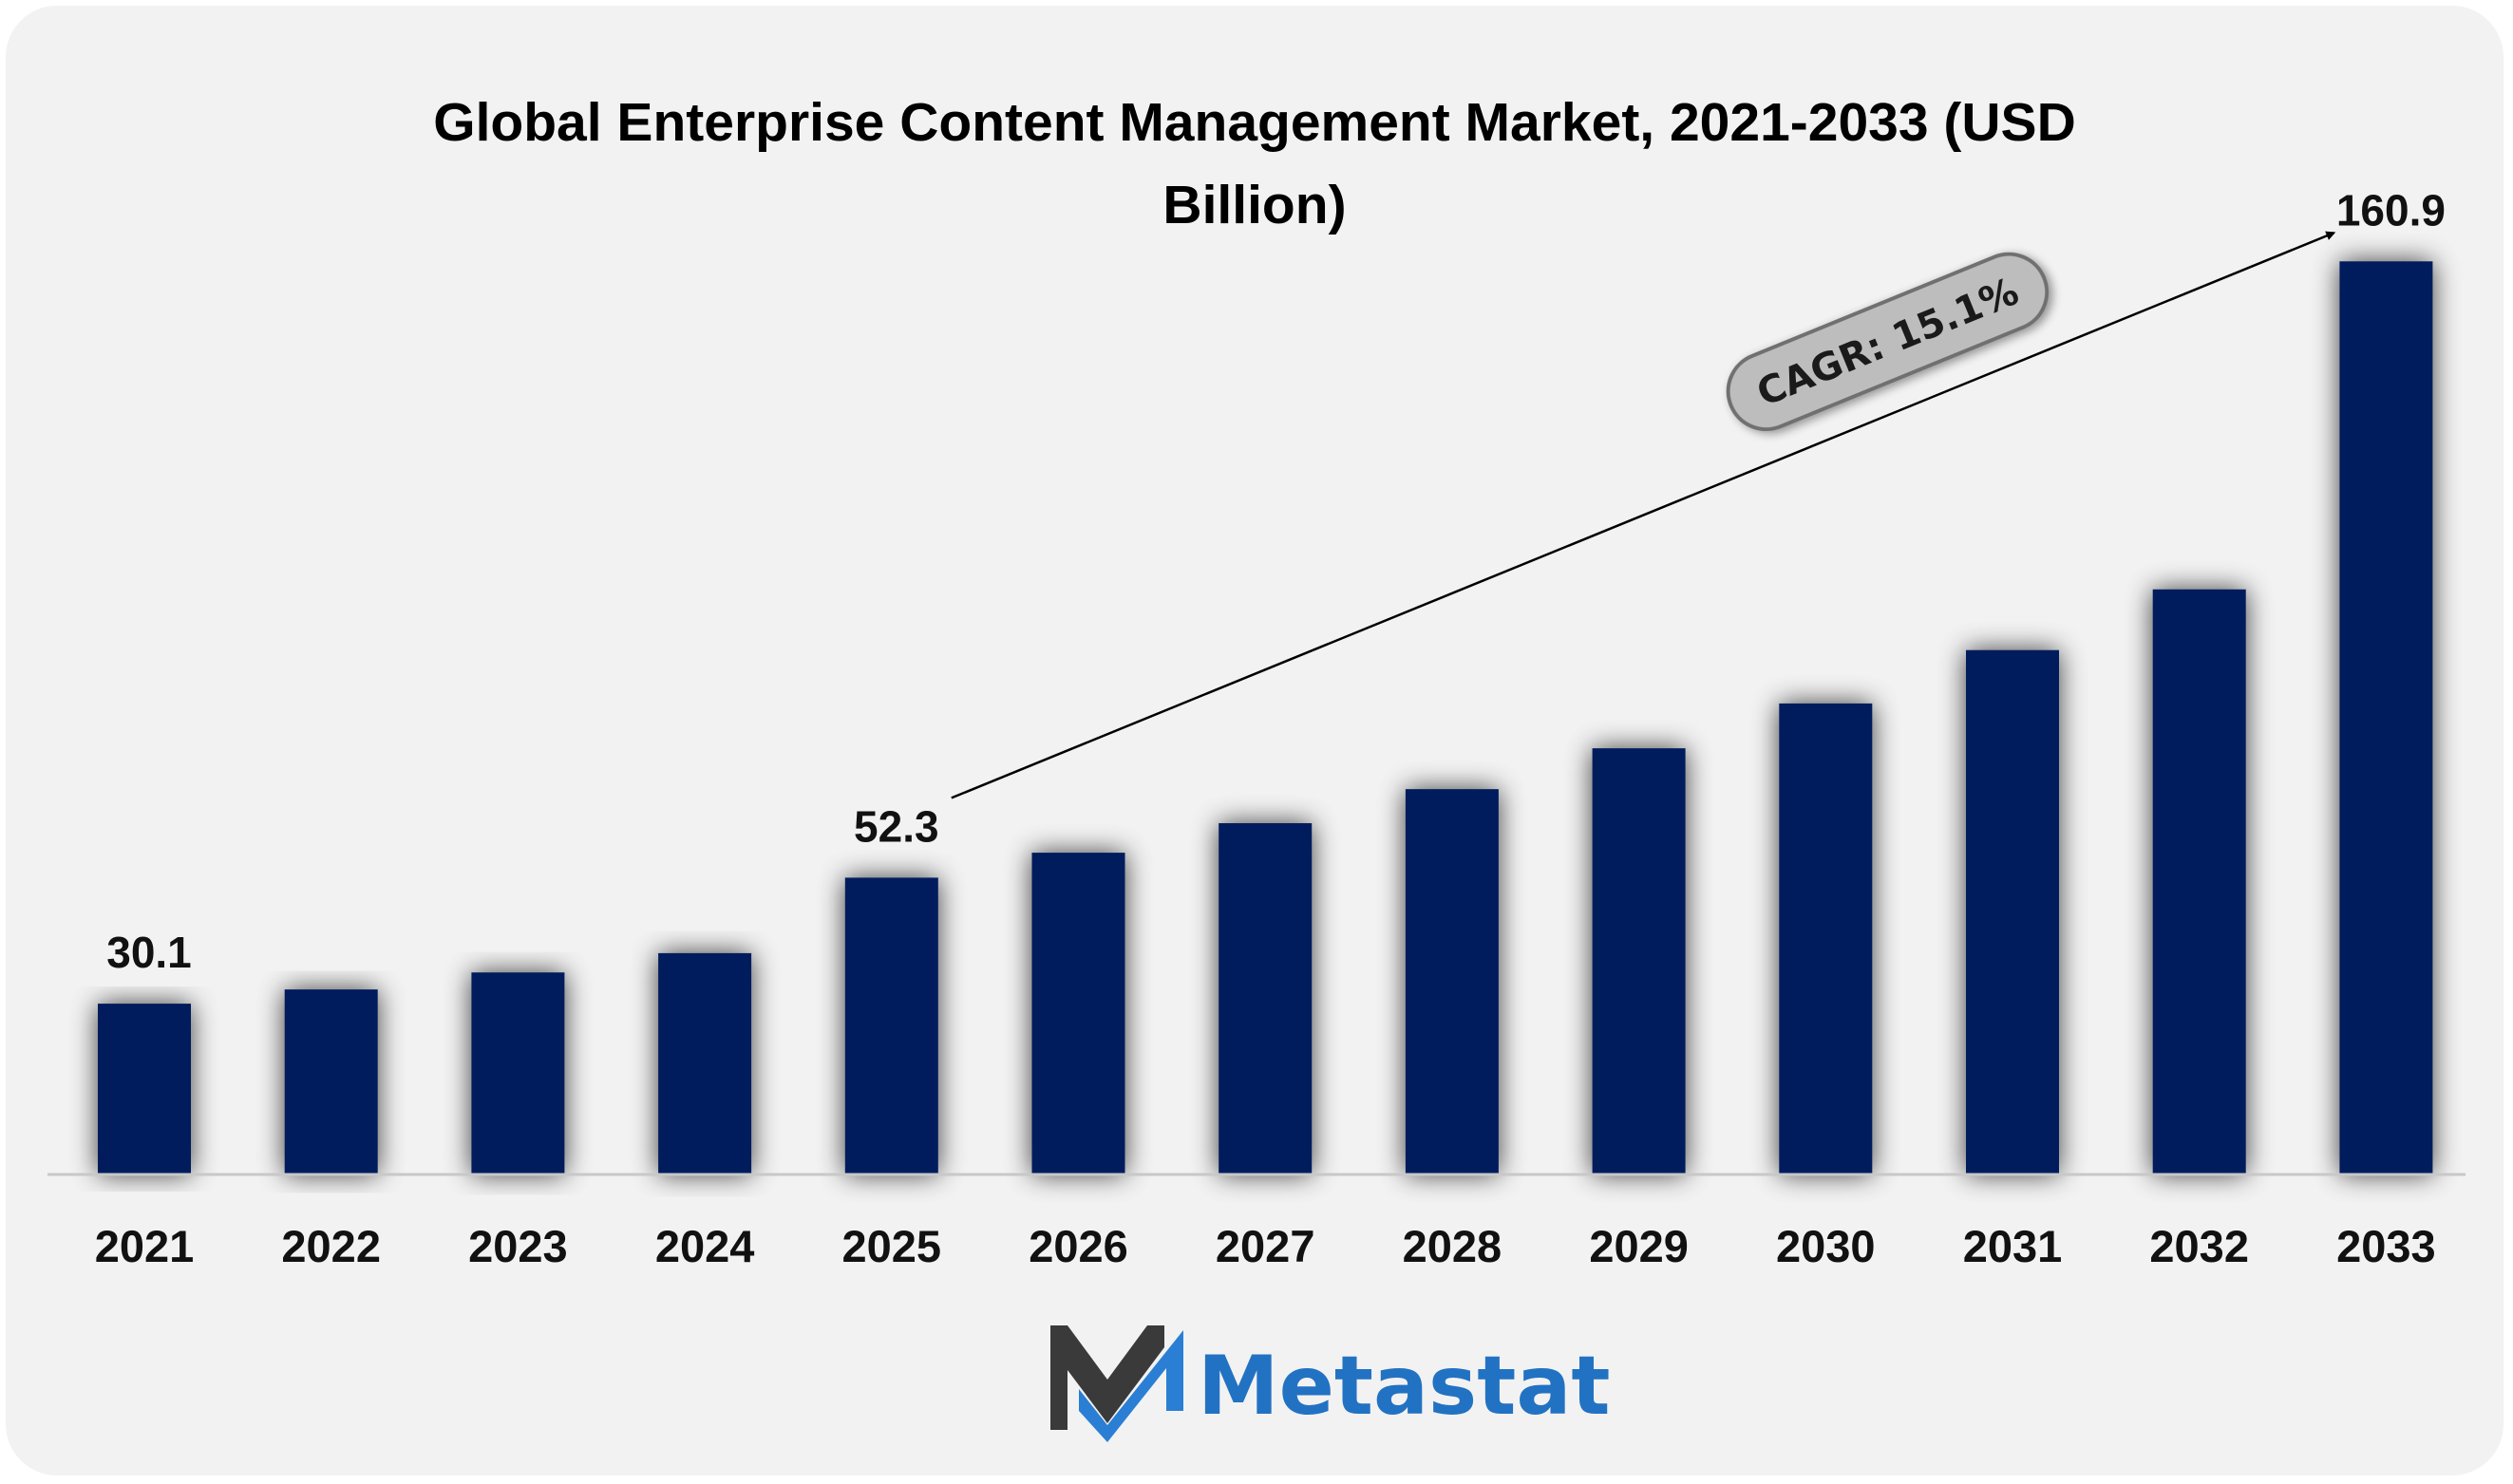 Image resolution: width=2513 pixels, height=1484 pixels. I want to click on x-tick-label-2021: 2021, so click(145, 1246).